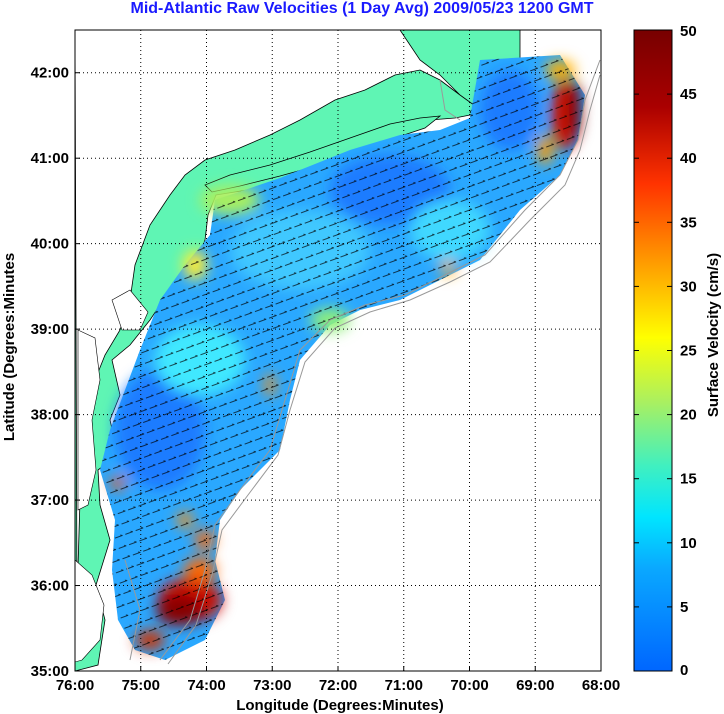 Image resolution: width=724 pixels, height=714 pixels. Describe the element at coordinates (50, 244) in the screenshot. I see `y-tick-label: 40:00` at that location.